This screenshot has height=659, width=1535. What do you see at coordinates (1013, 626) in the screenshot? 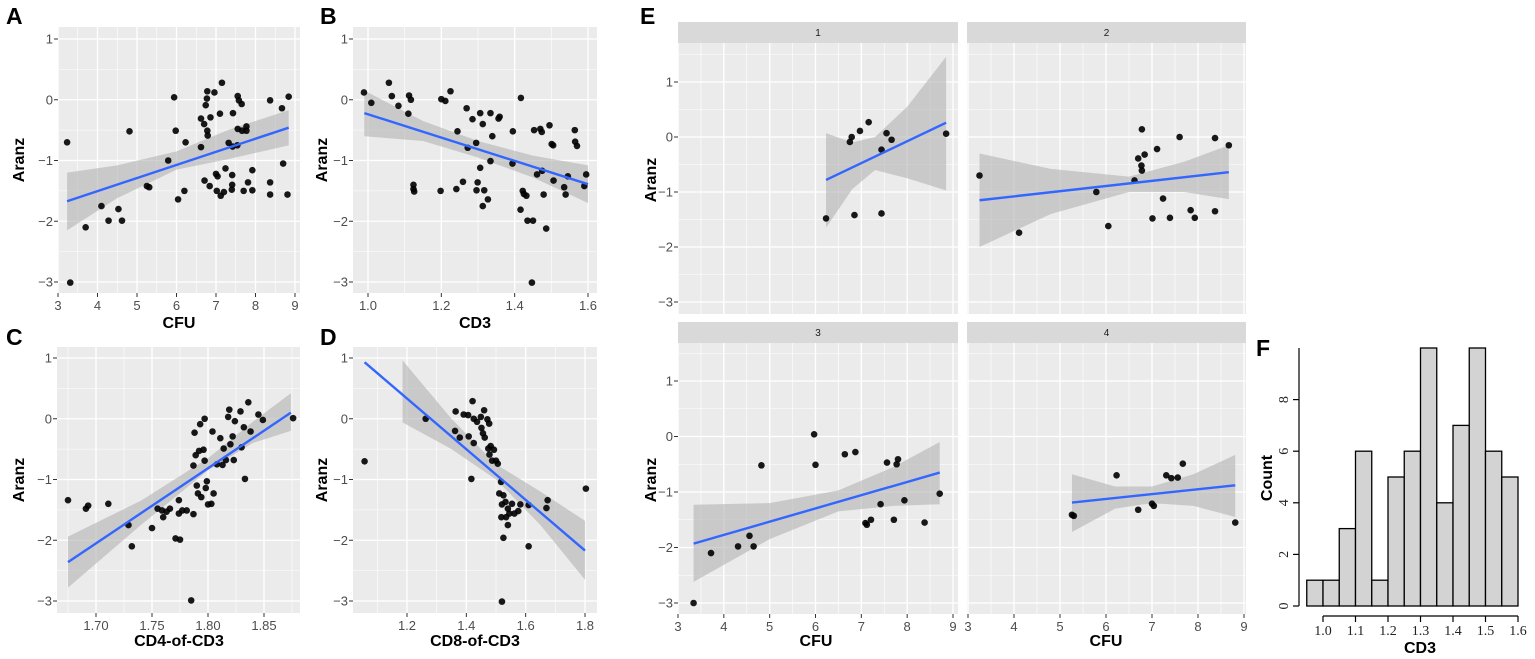
I see `x-tick-label: 4` at bounding box center [1013, 626].